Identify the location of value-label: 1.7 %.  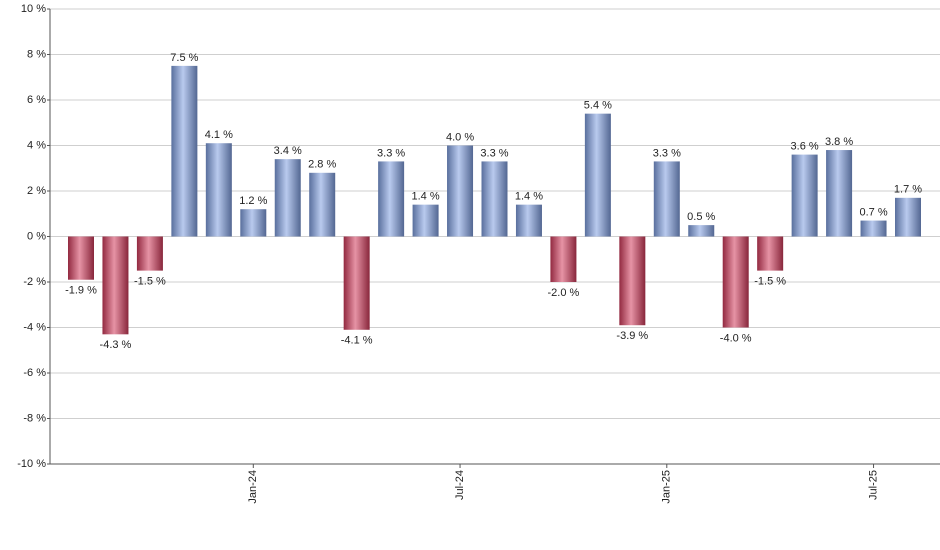
(908, 190).